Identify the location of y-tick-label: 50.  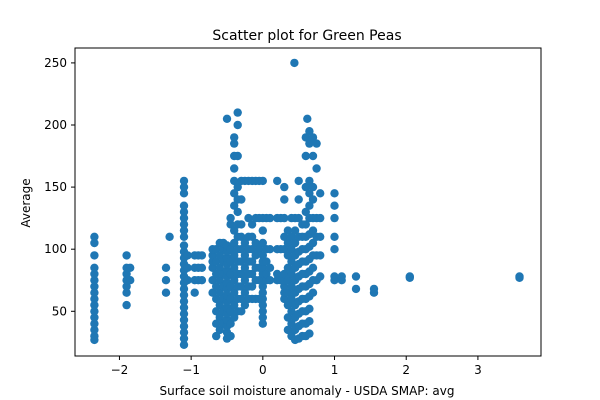
(59, 311).